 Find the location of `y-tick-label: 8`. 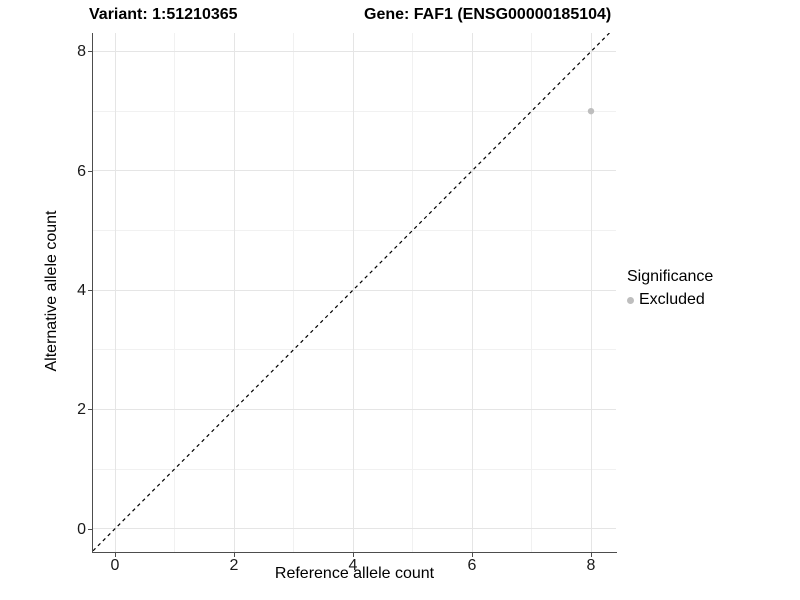

y-tick-label: 8 is located at coordinates (81, 52).